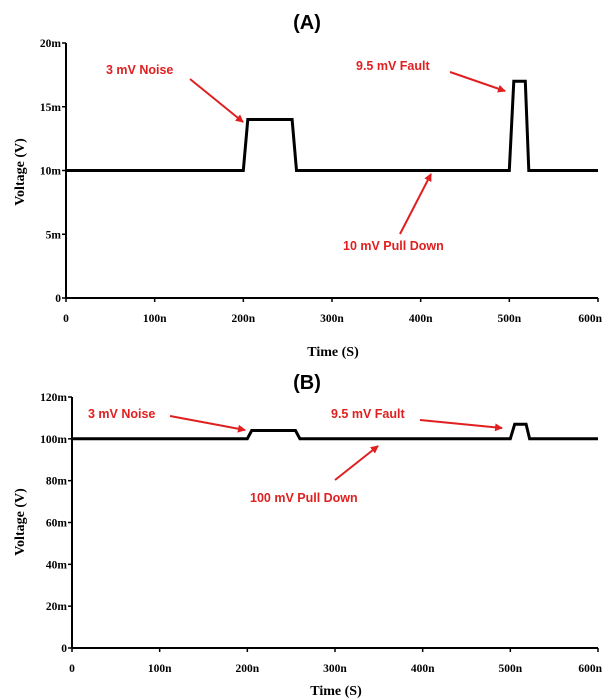 The image size is (602, 700). Describe the element at coordinates (207, 424) in the screenshot. I see `annotation-arrow-noise-b` at that location.